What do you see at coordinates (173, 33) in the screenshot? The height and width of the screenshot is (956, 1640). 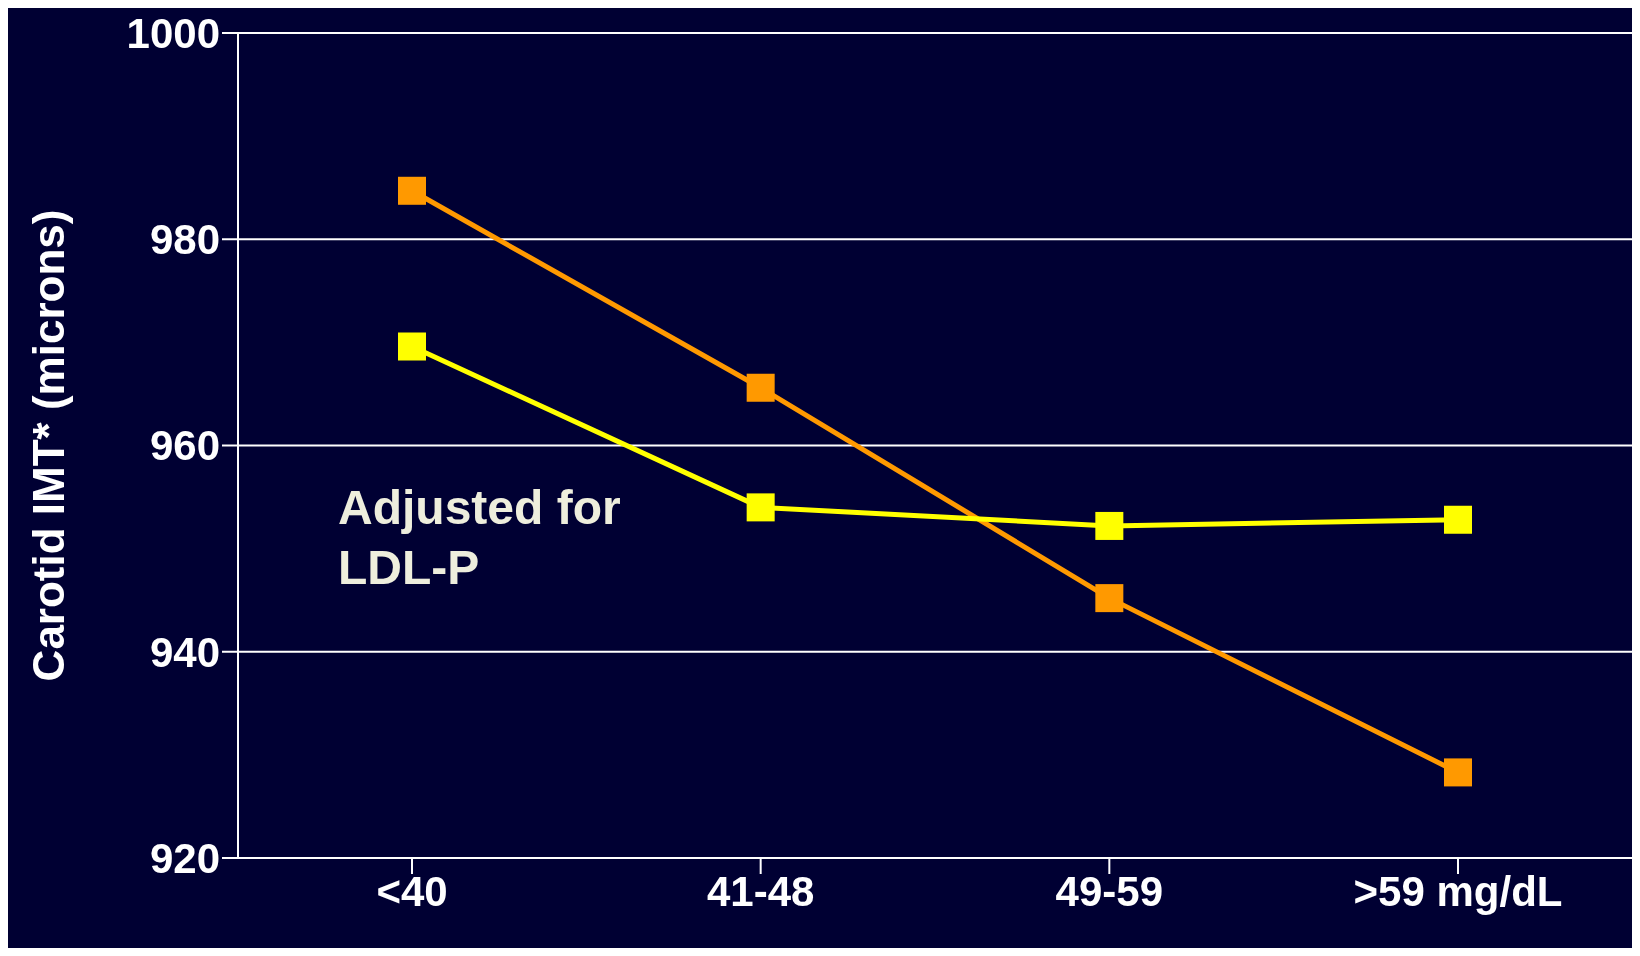 I see `y-tick-label: 1000` at bounding box center [173, 33].